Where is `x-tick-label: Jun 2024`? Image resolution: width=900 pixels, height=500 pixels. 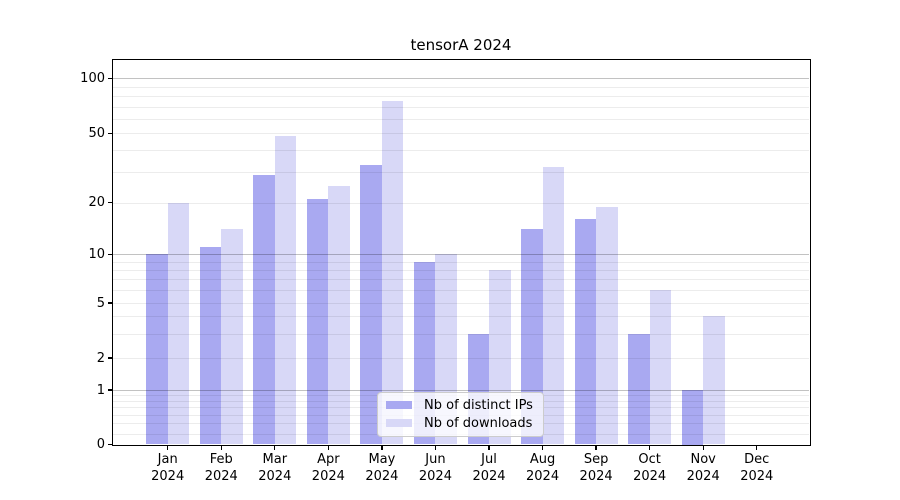
x-tick-label: Jun 2024 is located at coordinates (435, 468).